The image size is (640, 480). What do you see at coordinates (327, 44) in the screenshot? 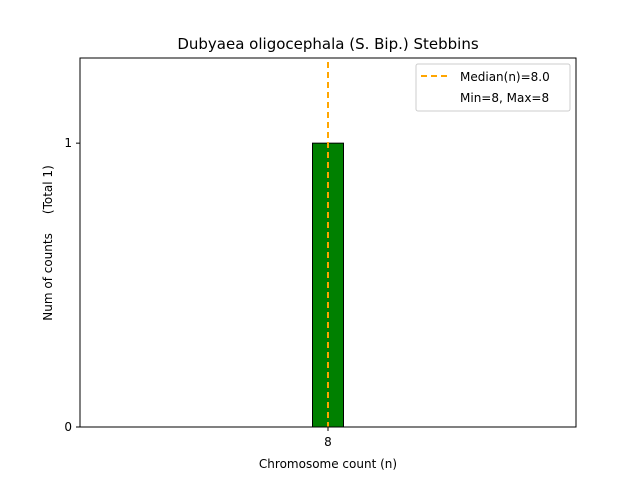
I see `chart-title: Dubyaea oligocephala (S. Bip.) Stebbins` at bounding box center [327, 44].